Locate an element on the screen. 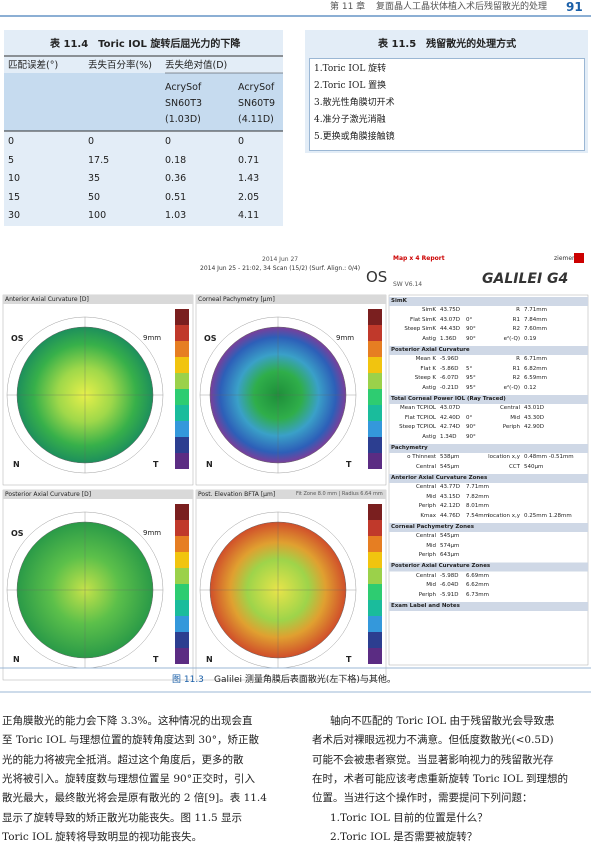  list-item: 4.准分子激光消融 is located at coordinates (350, 120).